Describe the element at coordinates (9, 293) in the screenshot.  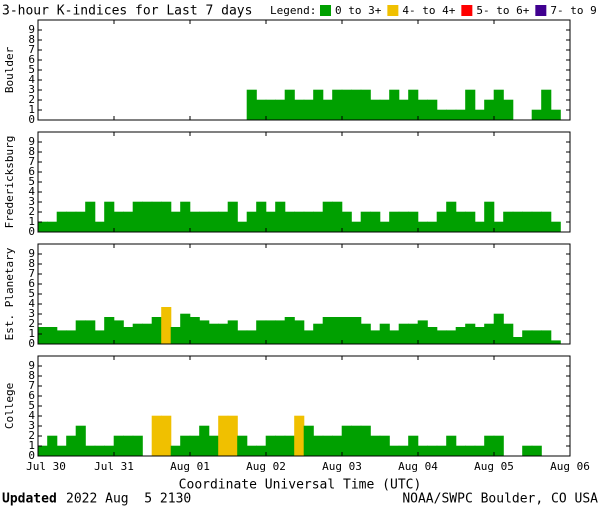
I see `y-axis-label: Est. Planetary` at that location.